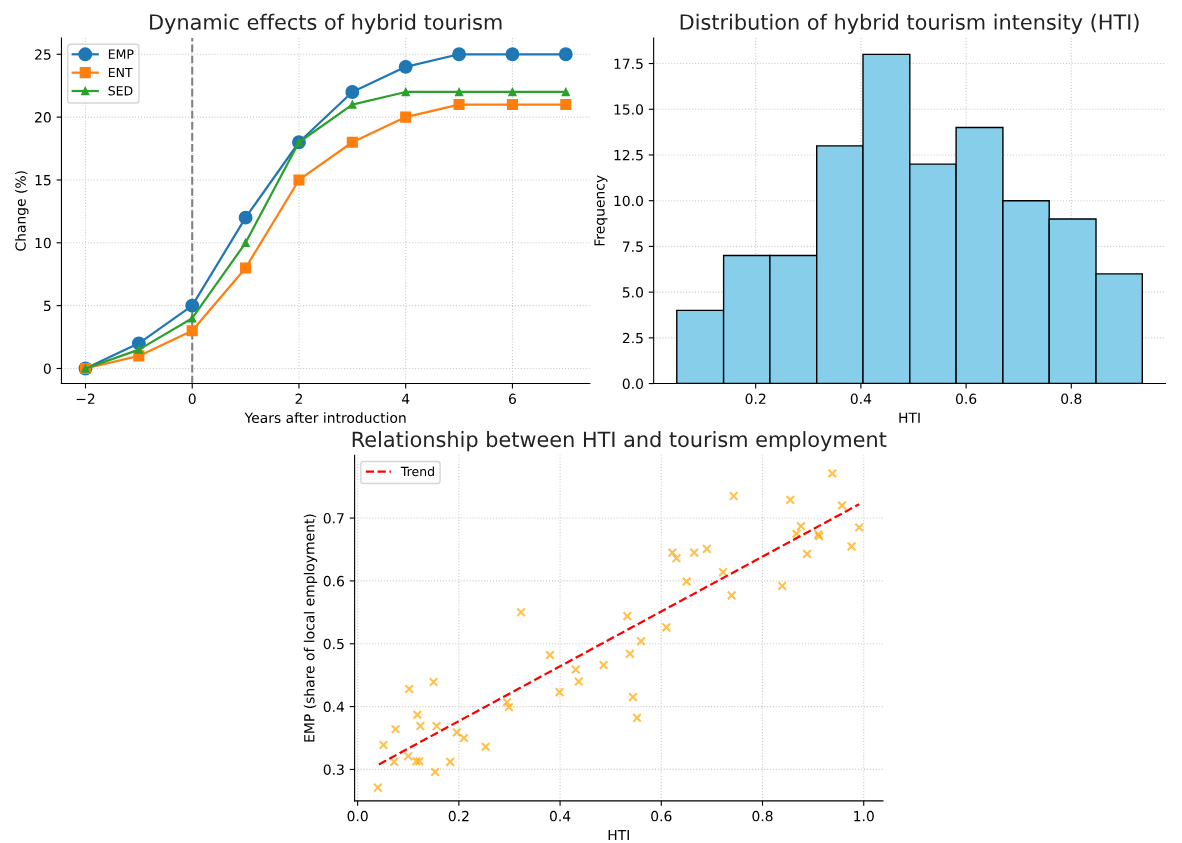  I want to click on y-tick-label: 15.0, so click(628, 109).